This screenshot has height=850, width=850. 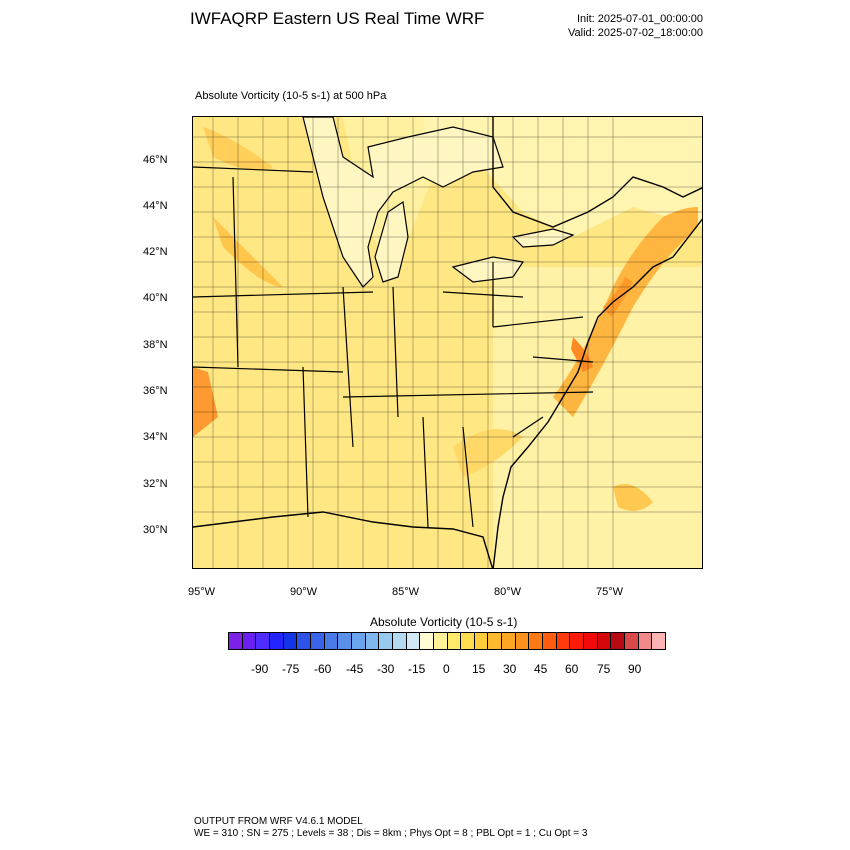 What do you see at coordinates (406, 592) in the screenshot?
I see `lon-label: 85°W` at bounding box center [406, 592].